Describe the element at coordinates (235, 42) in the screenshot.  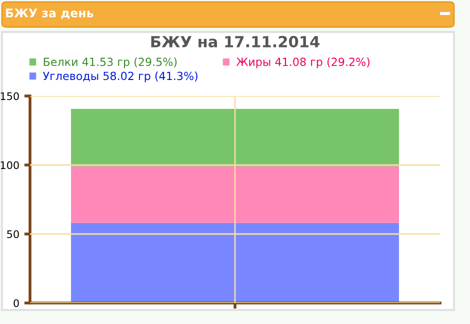
I see `chart-title: БЖУ на 17.11.2014` at that location.